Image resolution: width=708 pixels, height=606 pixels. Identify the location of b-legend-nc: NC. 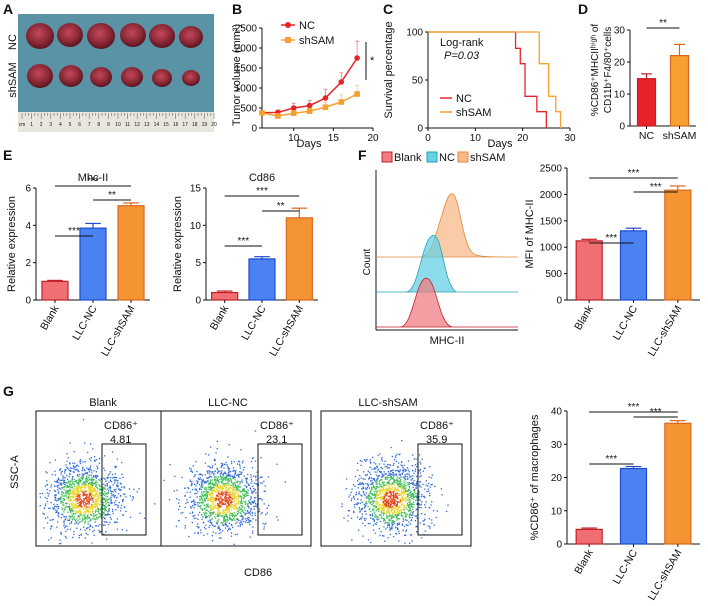
(307, 26).